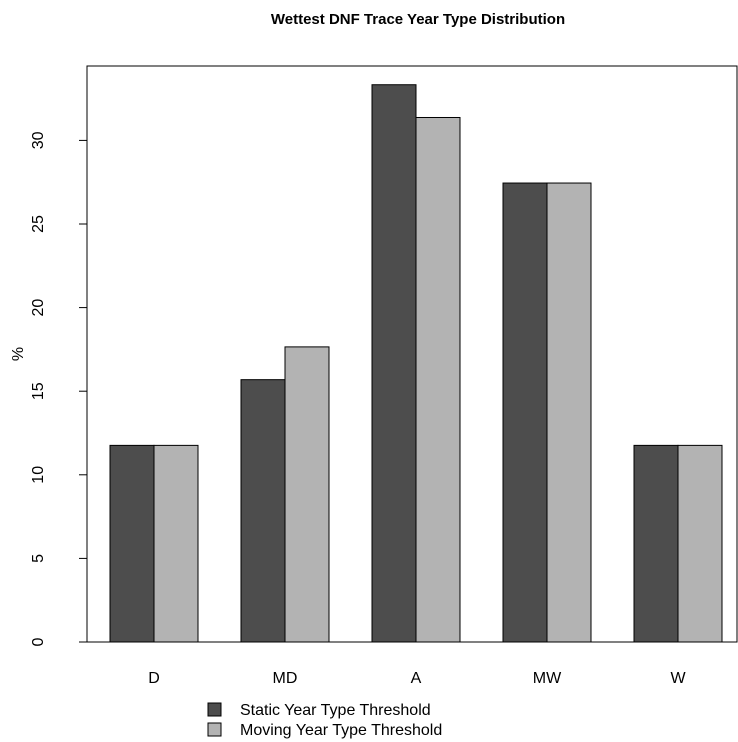 This screenshot has height=742, width=738. Describe the element at coordinates (547, 678) in the screenshot. I see `x-tick-label: MW` at that location.